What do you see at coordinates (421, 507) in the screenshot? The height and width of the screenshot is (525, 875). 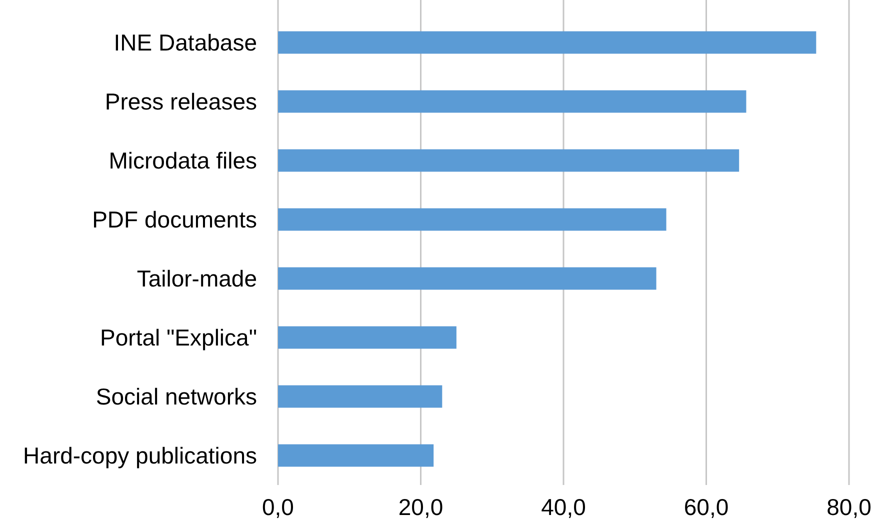 I see `x-tick-label: 20,0` at bounding box center [421, 507].